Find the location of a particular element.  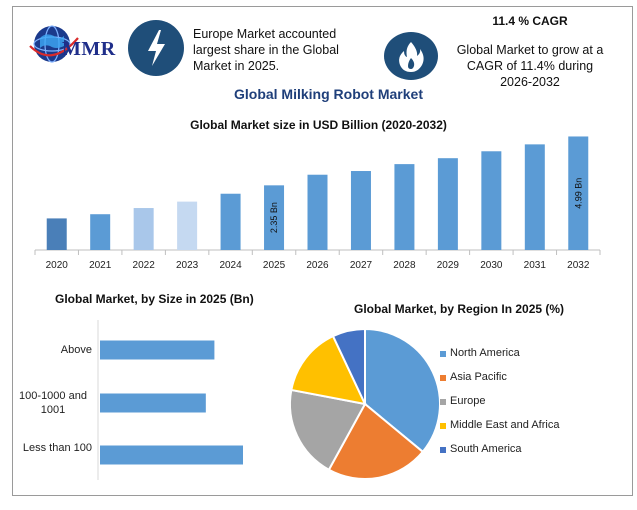

x-tick-label: 2030 is located at coordinates (491, 265).